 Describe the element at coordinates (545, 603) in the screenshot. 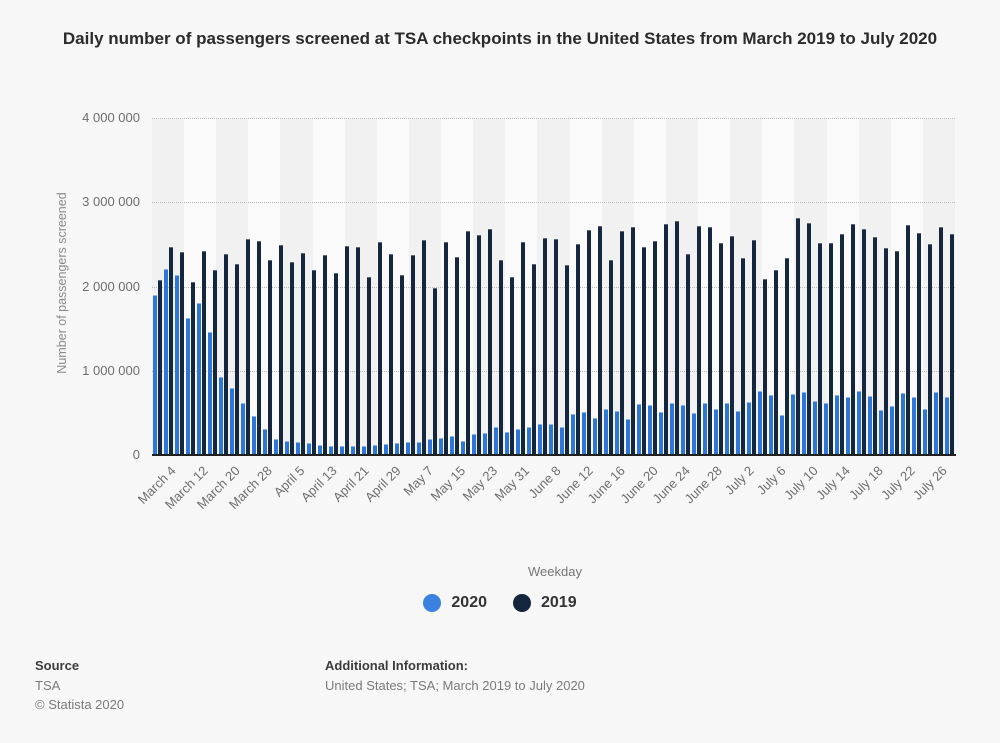

I see `legend-item-2019: 2019` at that location.